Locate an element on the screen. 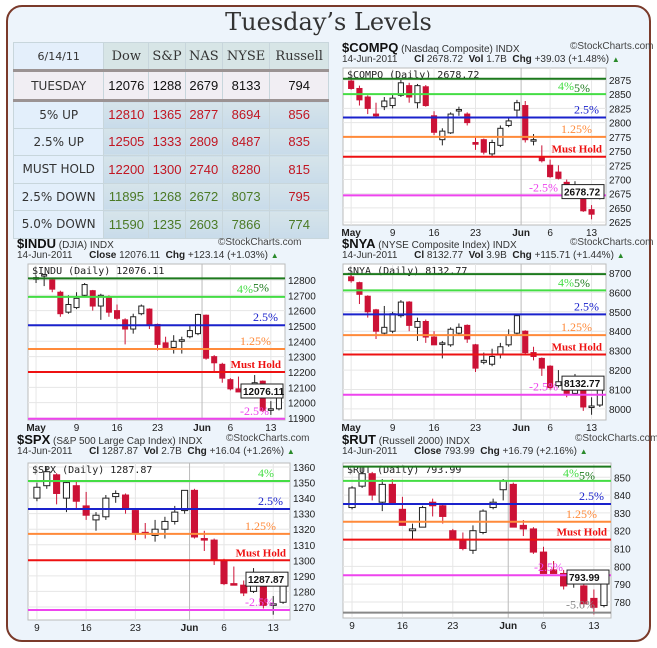  chart-title: $INDU (DJIA) INDX is located at coordinates (65, 243).